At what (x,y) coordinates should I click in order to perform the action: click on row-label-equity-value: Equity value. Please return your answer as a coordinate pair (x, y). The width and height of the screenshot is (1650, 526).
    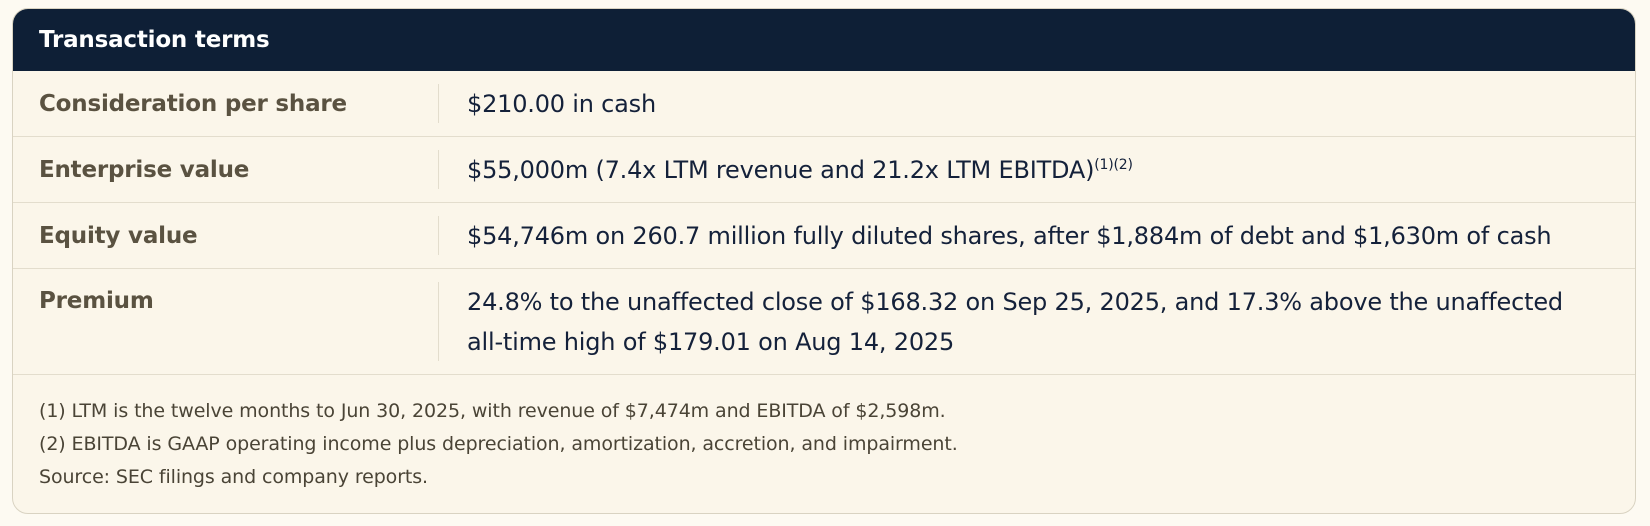
    Looking at the image, I should click on (118, 235).